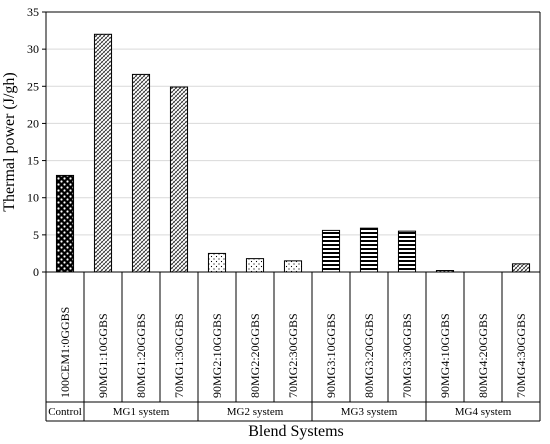 This screenshot has height=444, width=550. I want to click on group-label: MG4 system, so click(483, 412).